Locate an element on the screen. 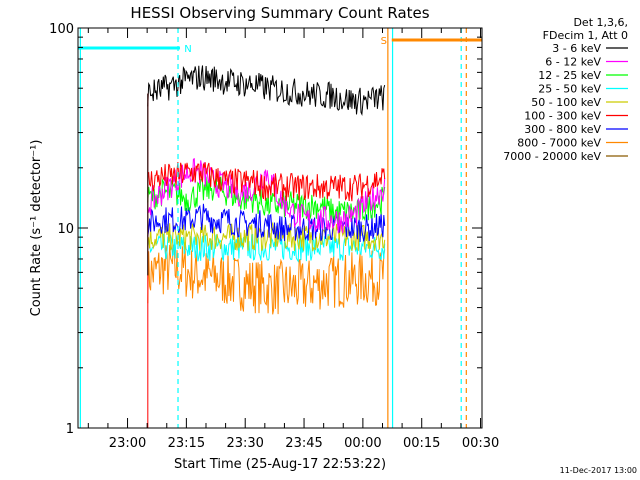 The width and height of the screenshot is (640, 480). y-tick-label: 100 is located at coordinates (61, 29).